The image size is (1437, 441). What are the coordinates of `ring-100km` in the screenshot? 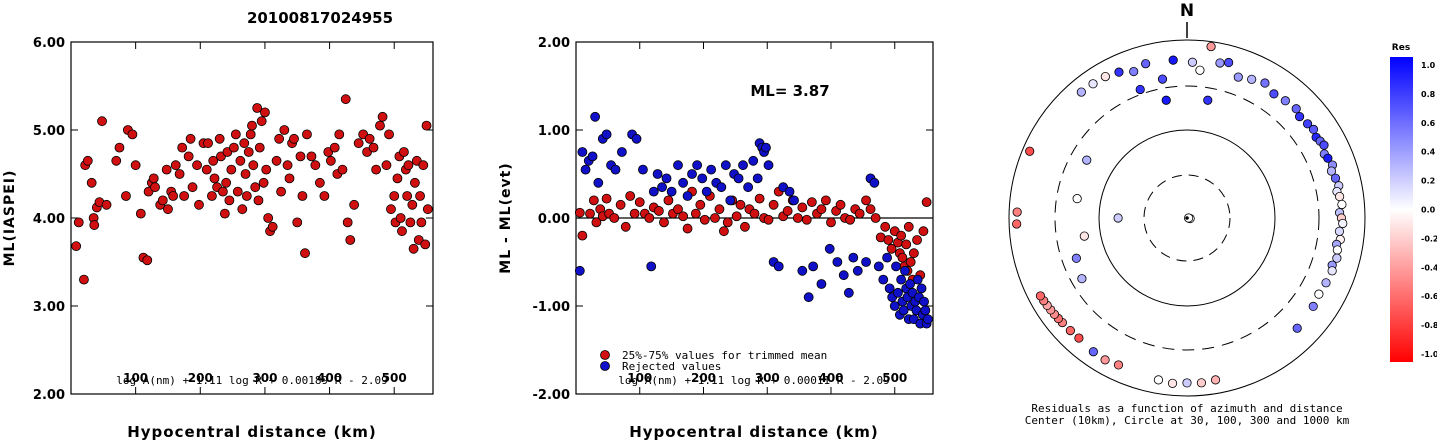 It's located at (1187, 218).